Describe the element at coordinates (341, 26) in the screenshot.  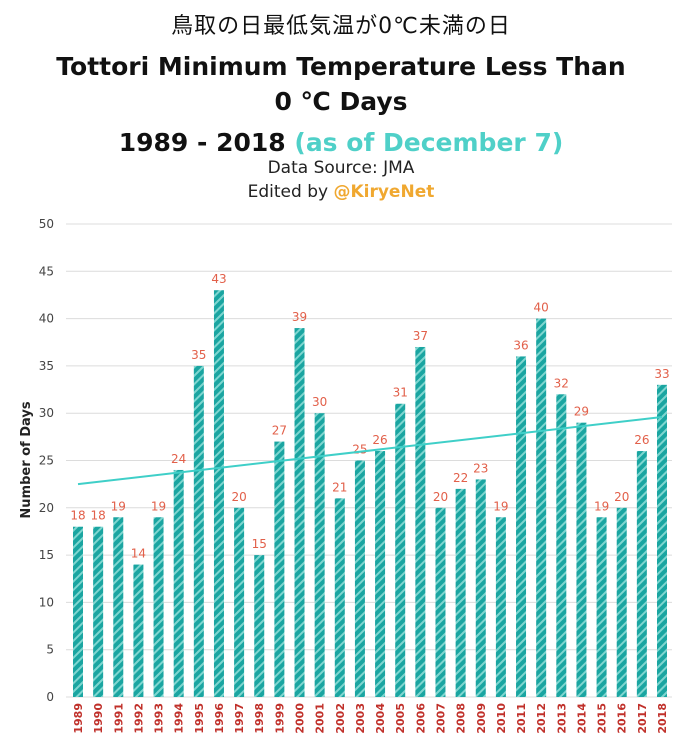
I see `title-japanese: 鳥取の日最低気温が0℃未満の日` at that location.